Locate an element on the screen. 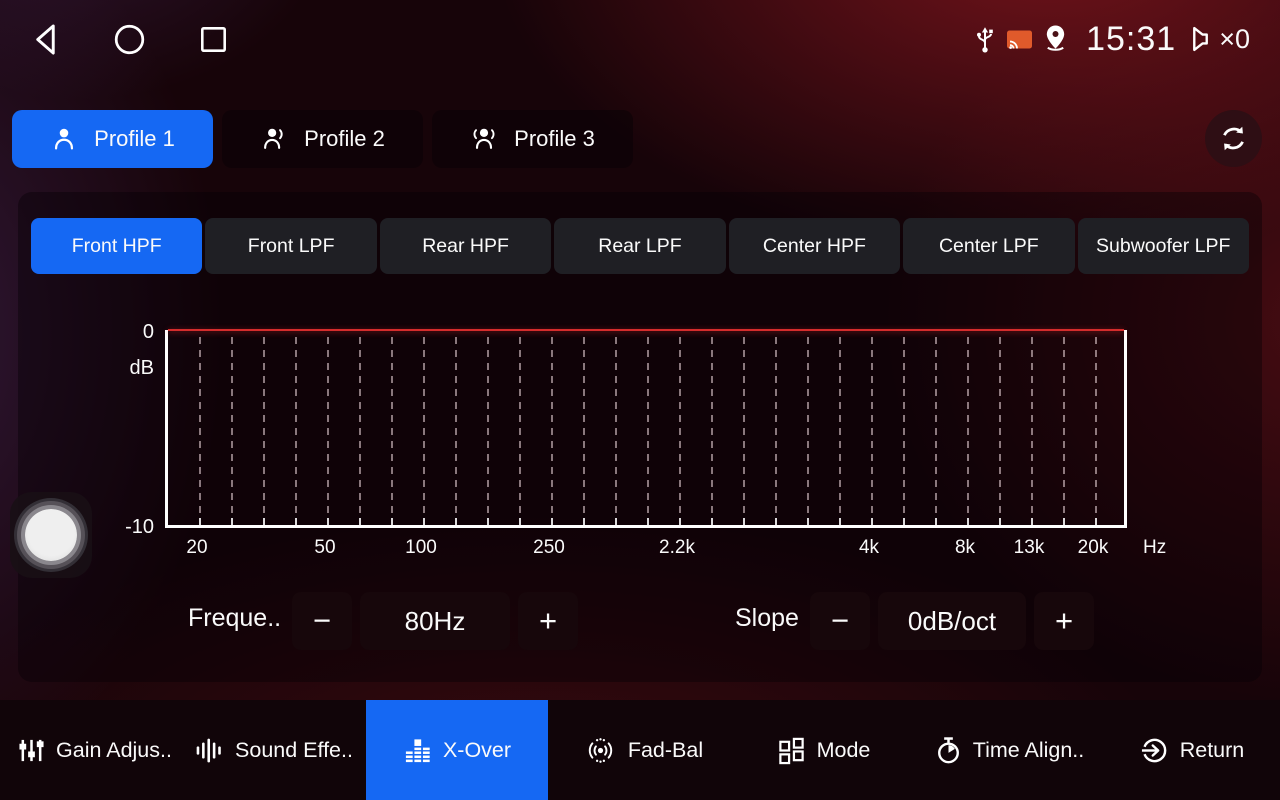 This screenshot has height=800, width=1280. filter-tab-center-hpf: Center HPF is located at coordinates (814, 246).